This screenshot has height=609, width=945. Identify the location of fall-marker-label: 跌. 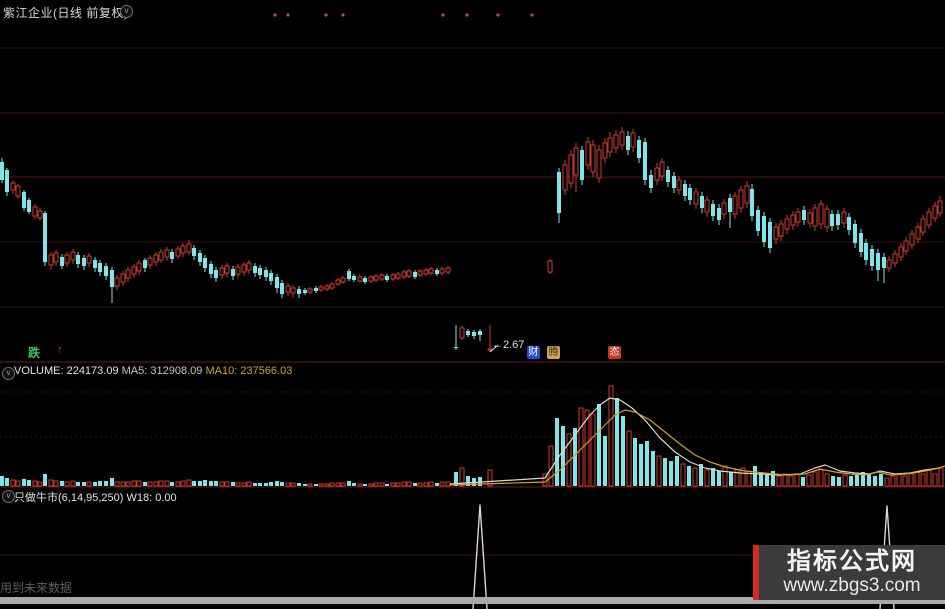
(34, 353).